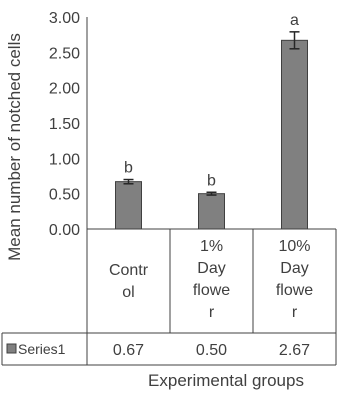 The image size is (339, 393). I want to click on category-label: Contr, so click(129, 270).